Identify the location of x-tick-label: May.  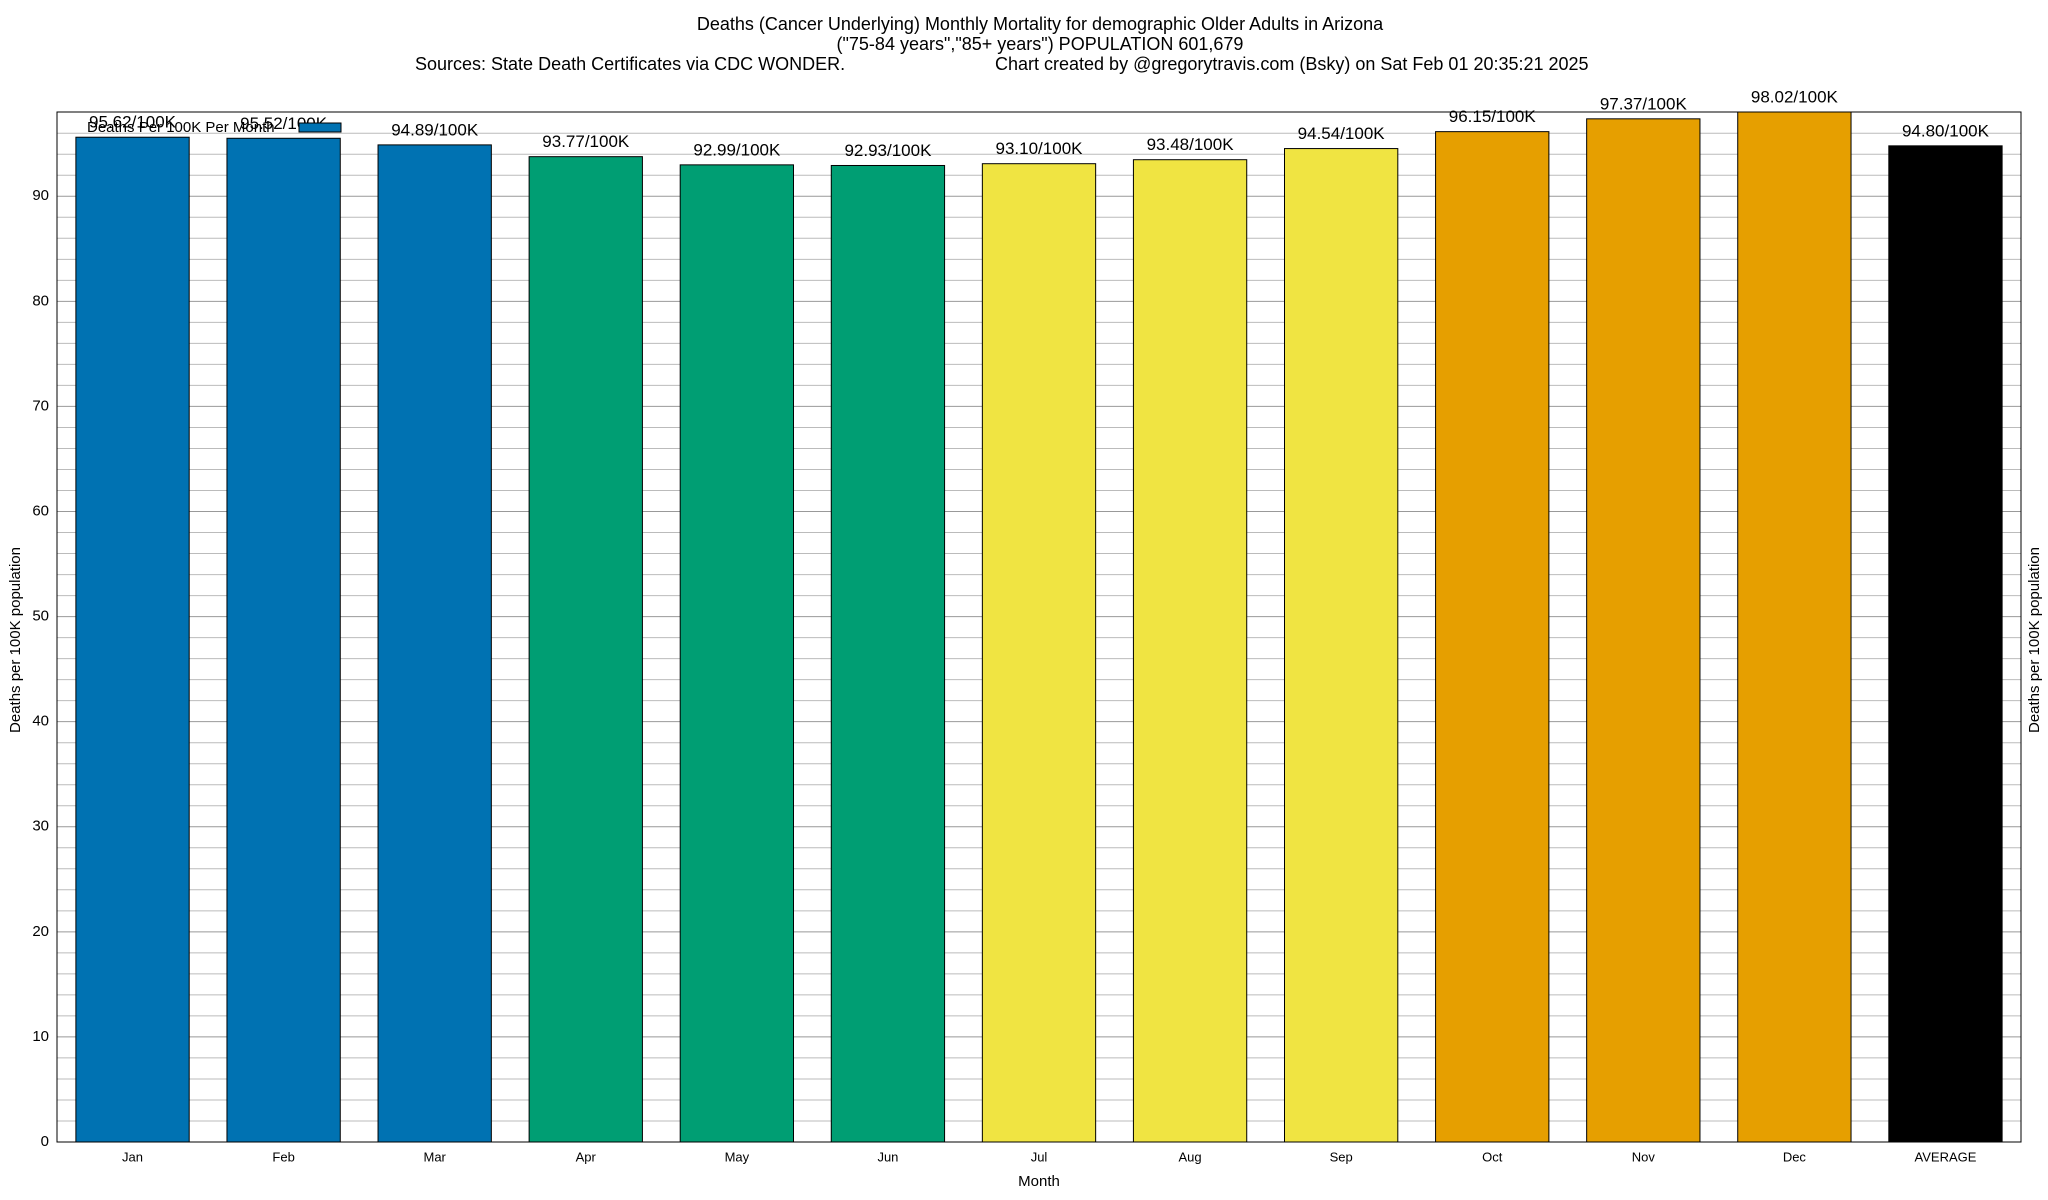
(737, 1156).